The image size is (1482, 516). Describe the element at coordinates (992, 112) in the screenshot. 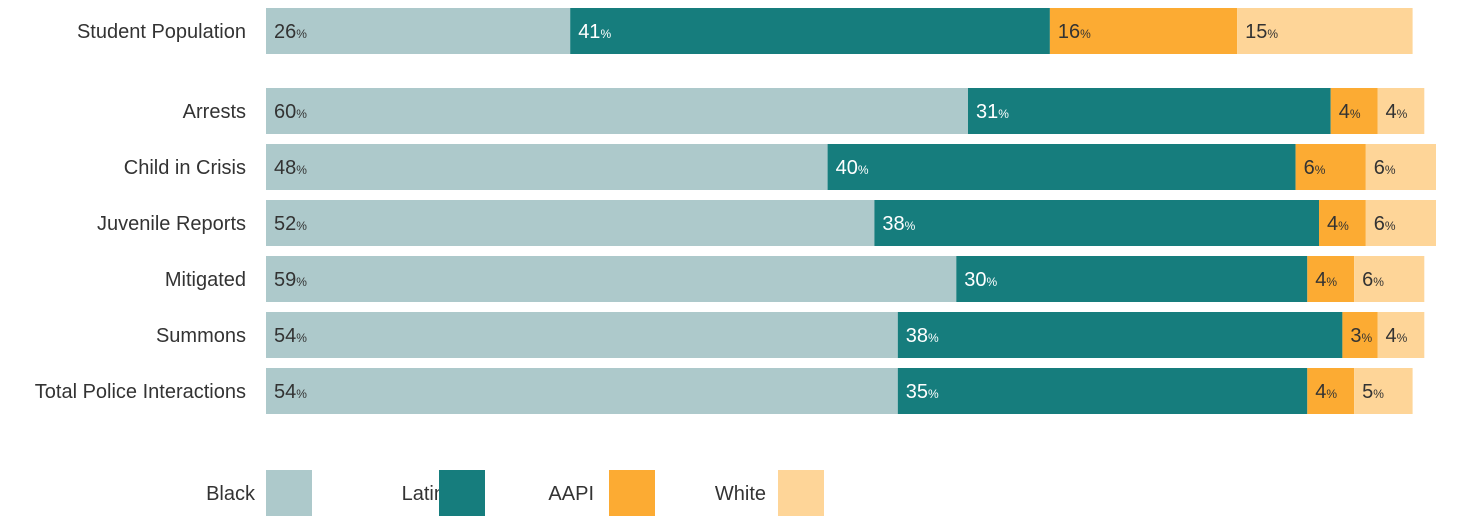

I see `data-label-latinx: 31%` at that location.